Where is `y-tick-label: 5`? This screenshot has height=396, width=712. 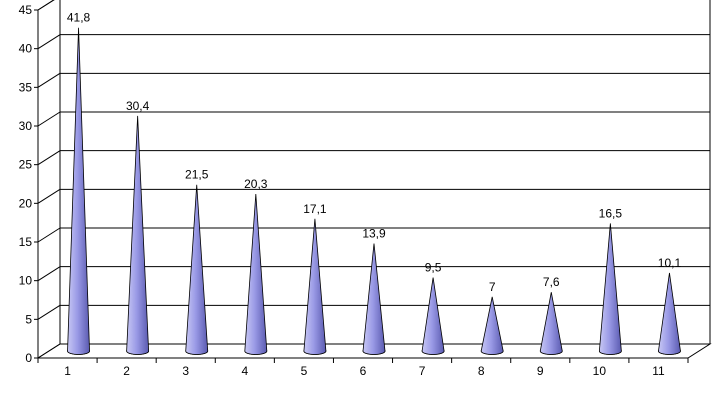
y-tick-label: 5 is located at coordinates (28, 319).